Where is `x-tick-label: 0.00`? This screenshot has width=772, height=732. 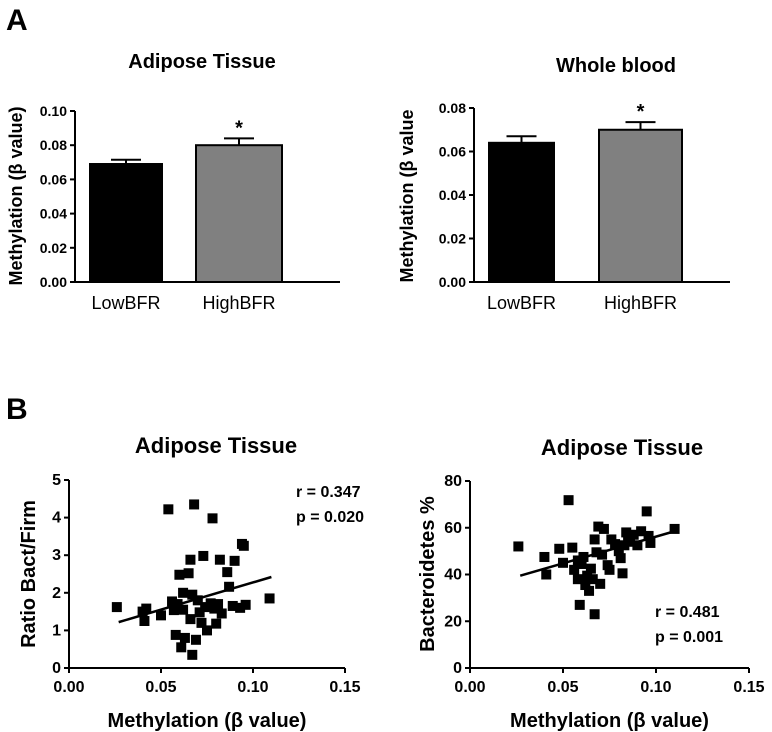 x-tick-label: 0.00 is located at coordinates (469, 687).